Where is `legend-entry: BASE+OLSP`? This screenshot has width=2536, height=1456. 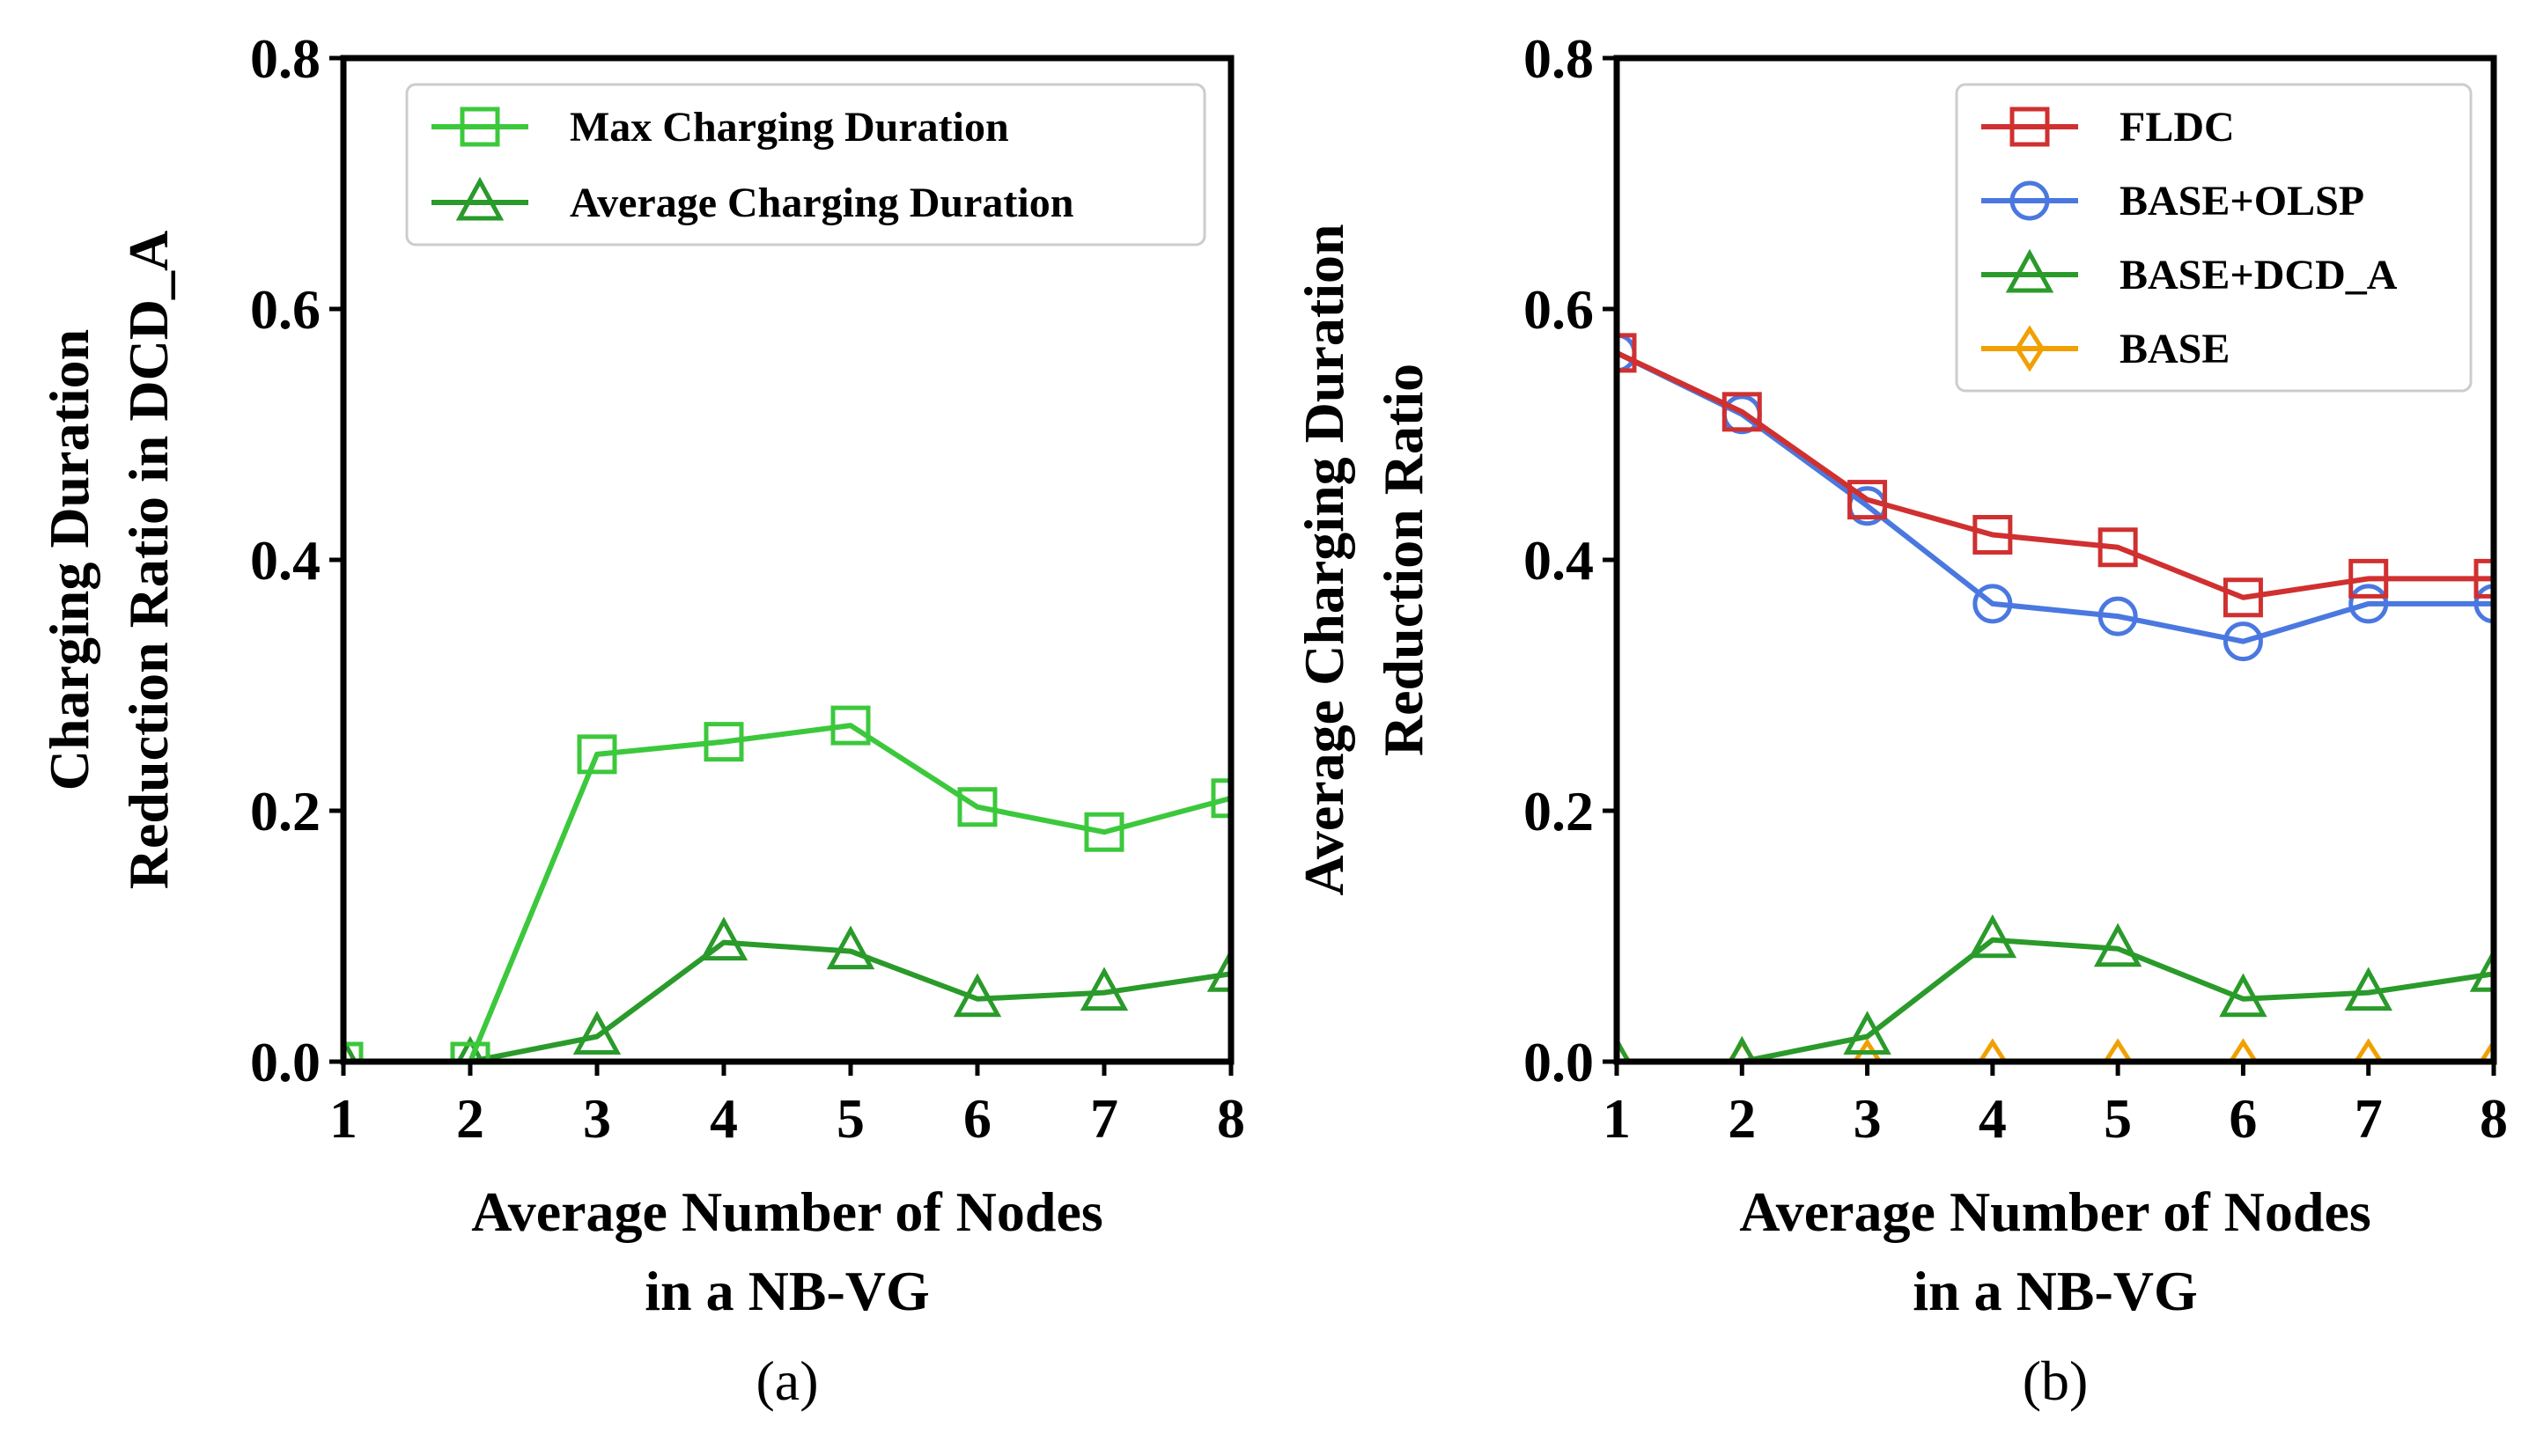
legend-entry: BASE+OLSP is located at coordinates (2172, 201).